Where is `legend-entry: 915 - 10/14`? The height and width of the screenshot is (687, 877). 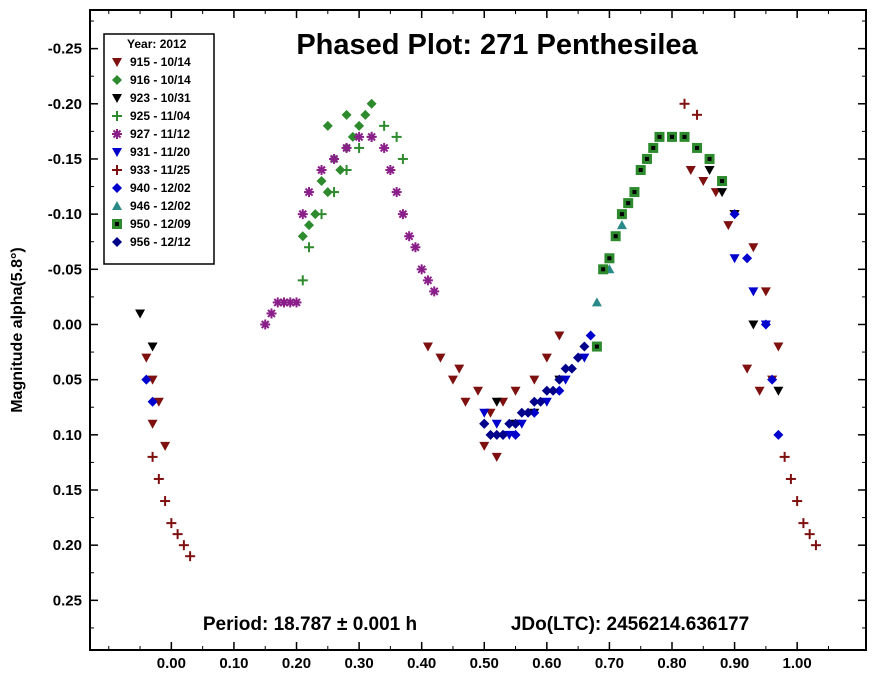 legend-entry: 915 - 10/14 is located at coordinates (160, 62).